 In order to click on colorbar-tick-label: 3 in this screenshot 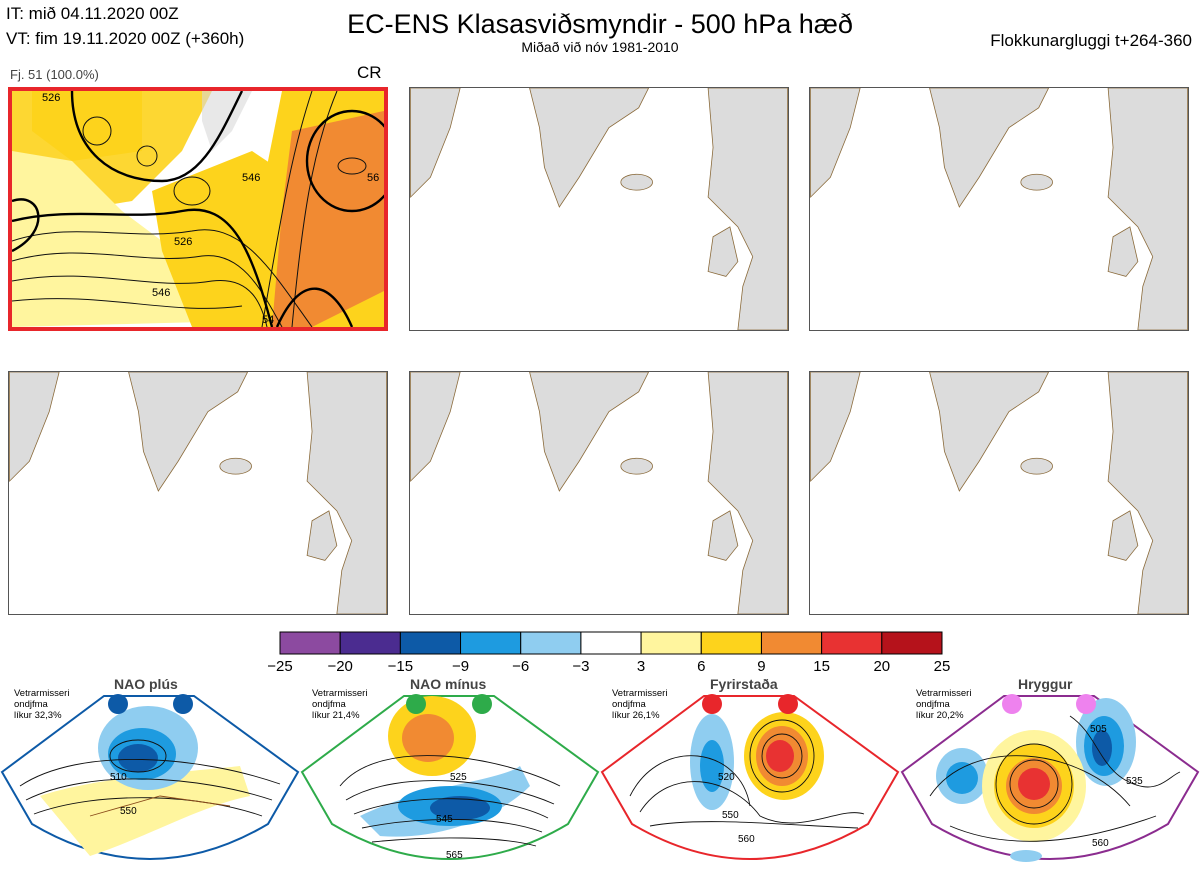, I will do `click(641, 666)`.